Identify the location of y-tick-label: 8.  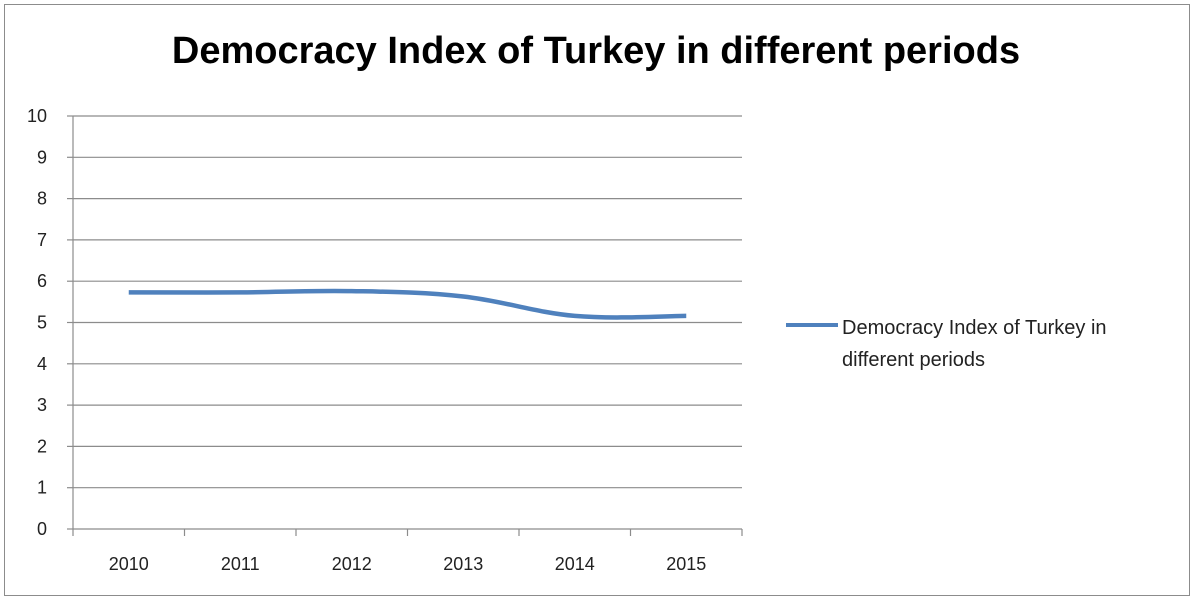
(42, 199).